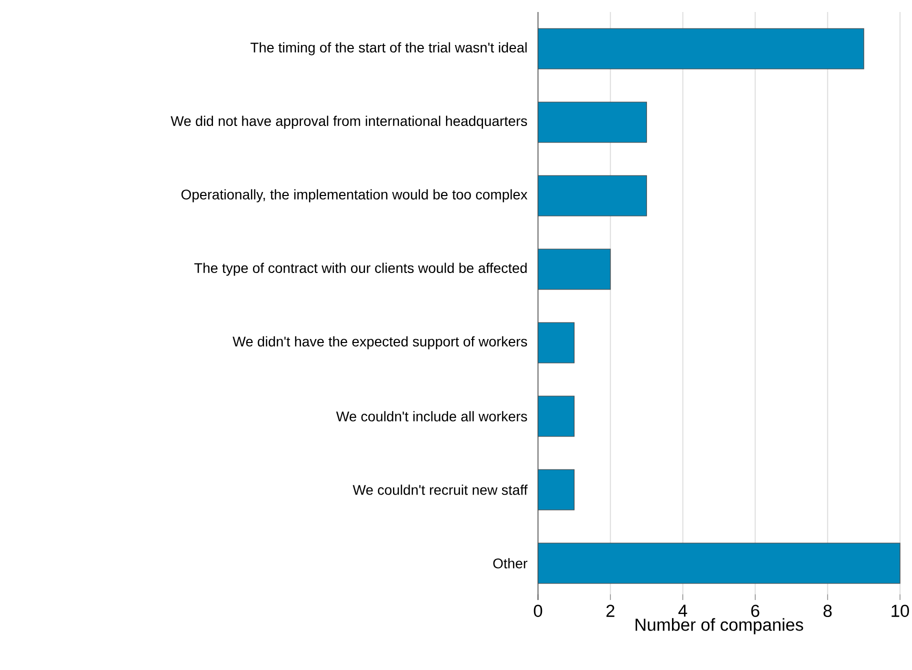  Describe the element at coordinates (510, 563) in the screenshot. I see `y-tick-label: Other` at that location.